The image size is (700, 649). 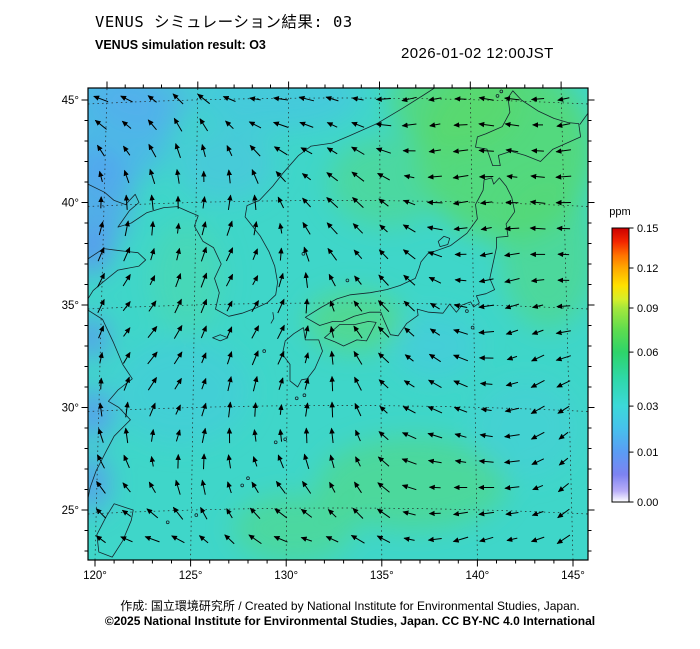 I want to click on x-axis-tick-label: 120°, so click(x=95, y=576).